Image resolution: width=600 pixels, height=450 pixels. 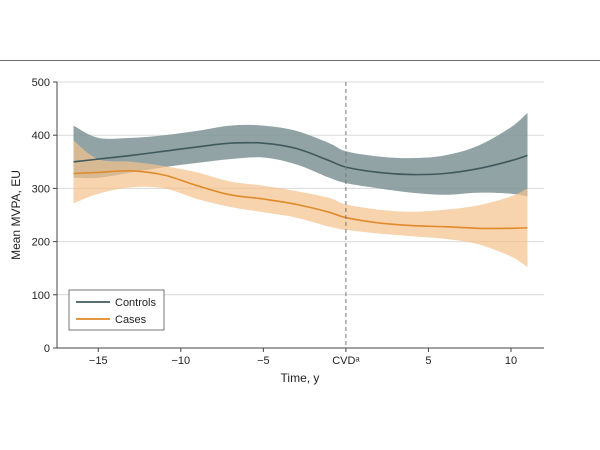 I want to click on series-lines, so click(x=300, y=185).